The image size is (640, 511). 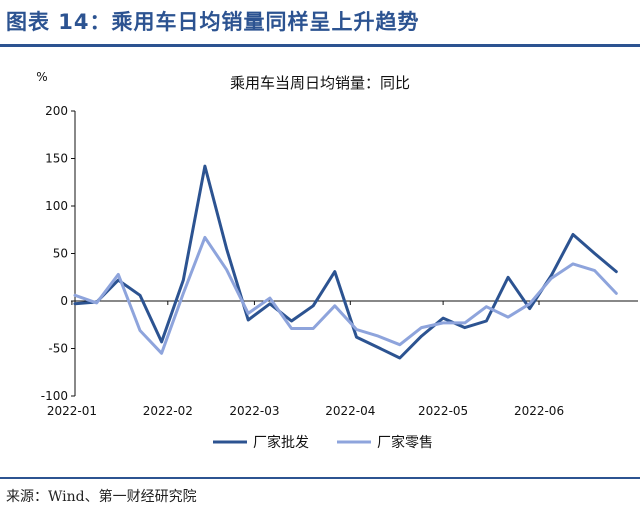 I want to click on legend: 厂家批发 厂家零售, so click(x=323, y=442).